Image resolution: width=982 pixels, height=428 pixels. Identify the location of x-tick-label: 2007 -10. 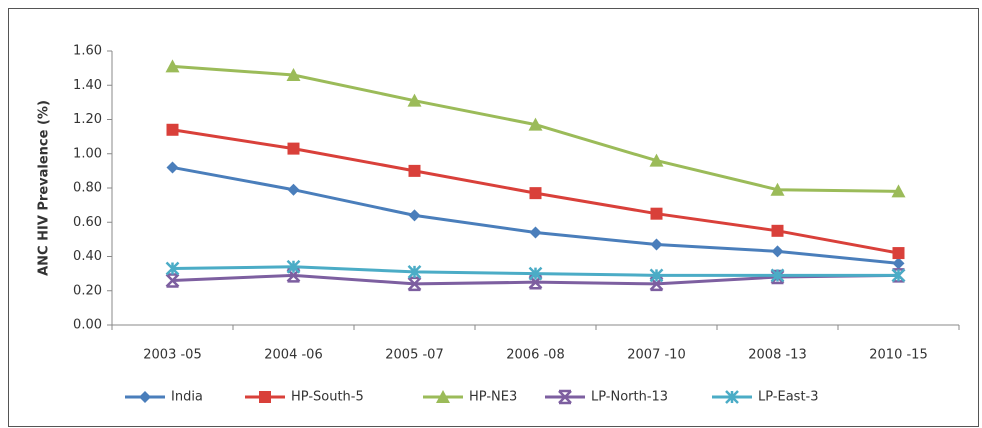
(656, 355).